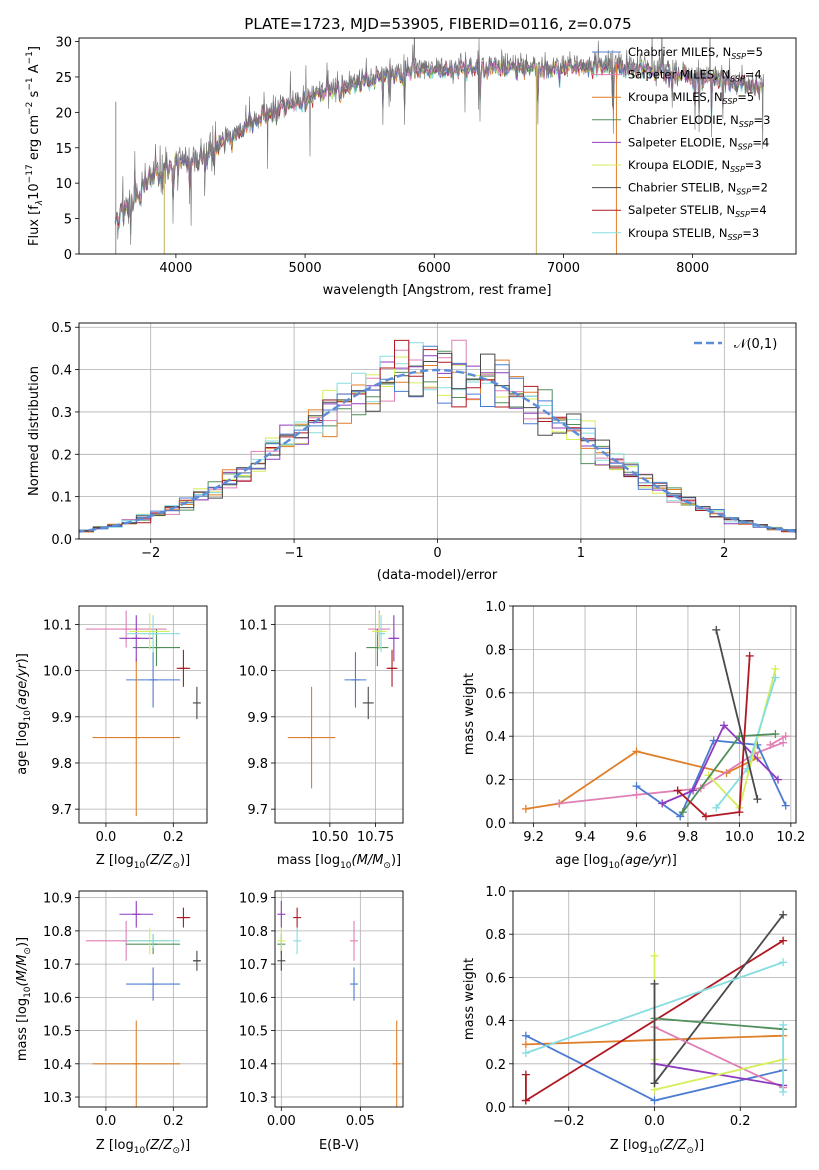 The height and width of the screenshot is (1170, 819). I want to click on y-tick-label: 0.0, so click(495, 824).